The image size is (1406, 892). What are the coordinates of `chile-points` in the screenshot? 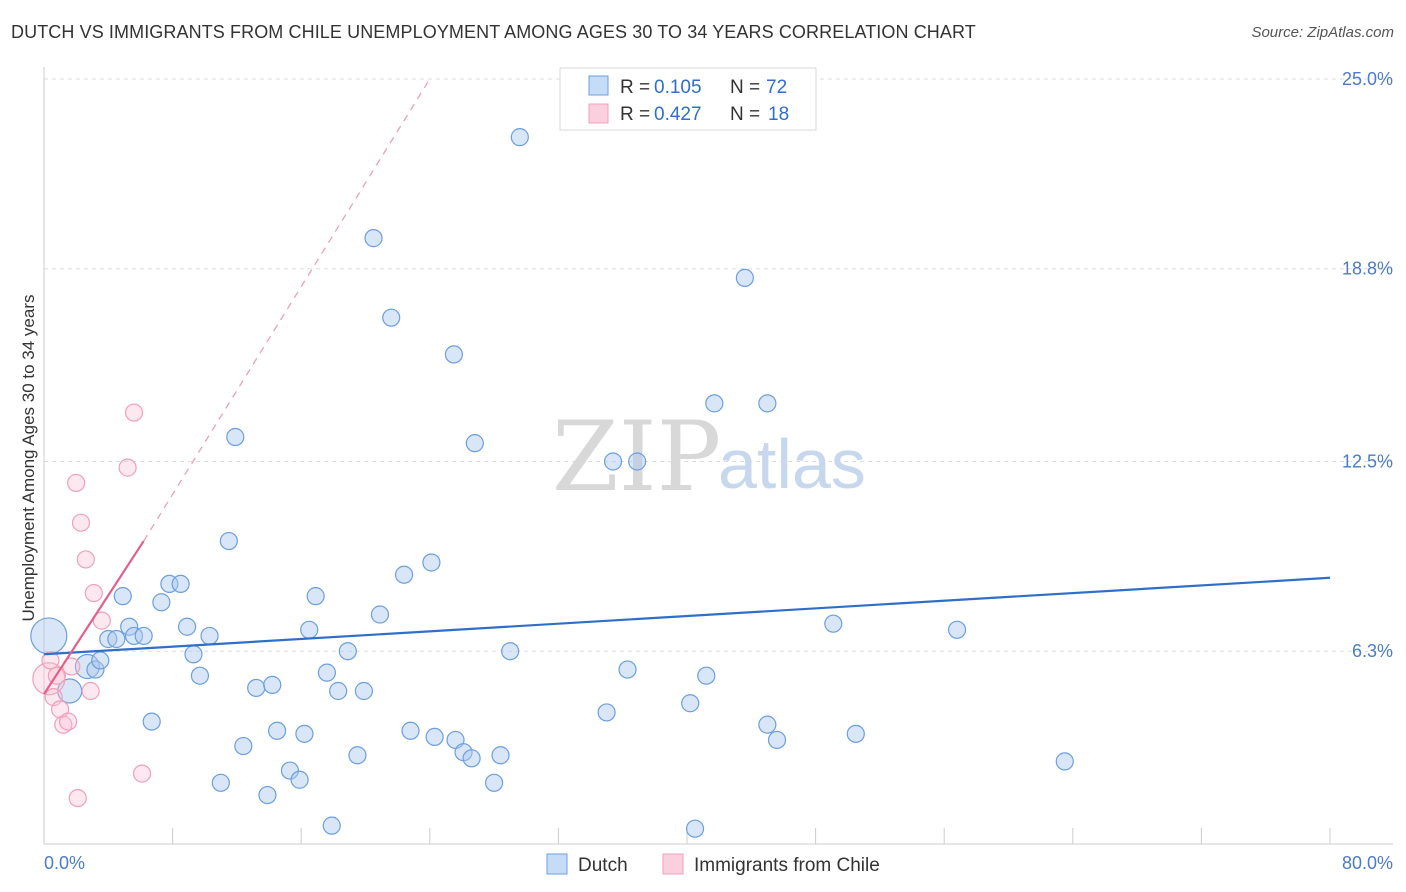 It's located at (92, 605).